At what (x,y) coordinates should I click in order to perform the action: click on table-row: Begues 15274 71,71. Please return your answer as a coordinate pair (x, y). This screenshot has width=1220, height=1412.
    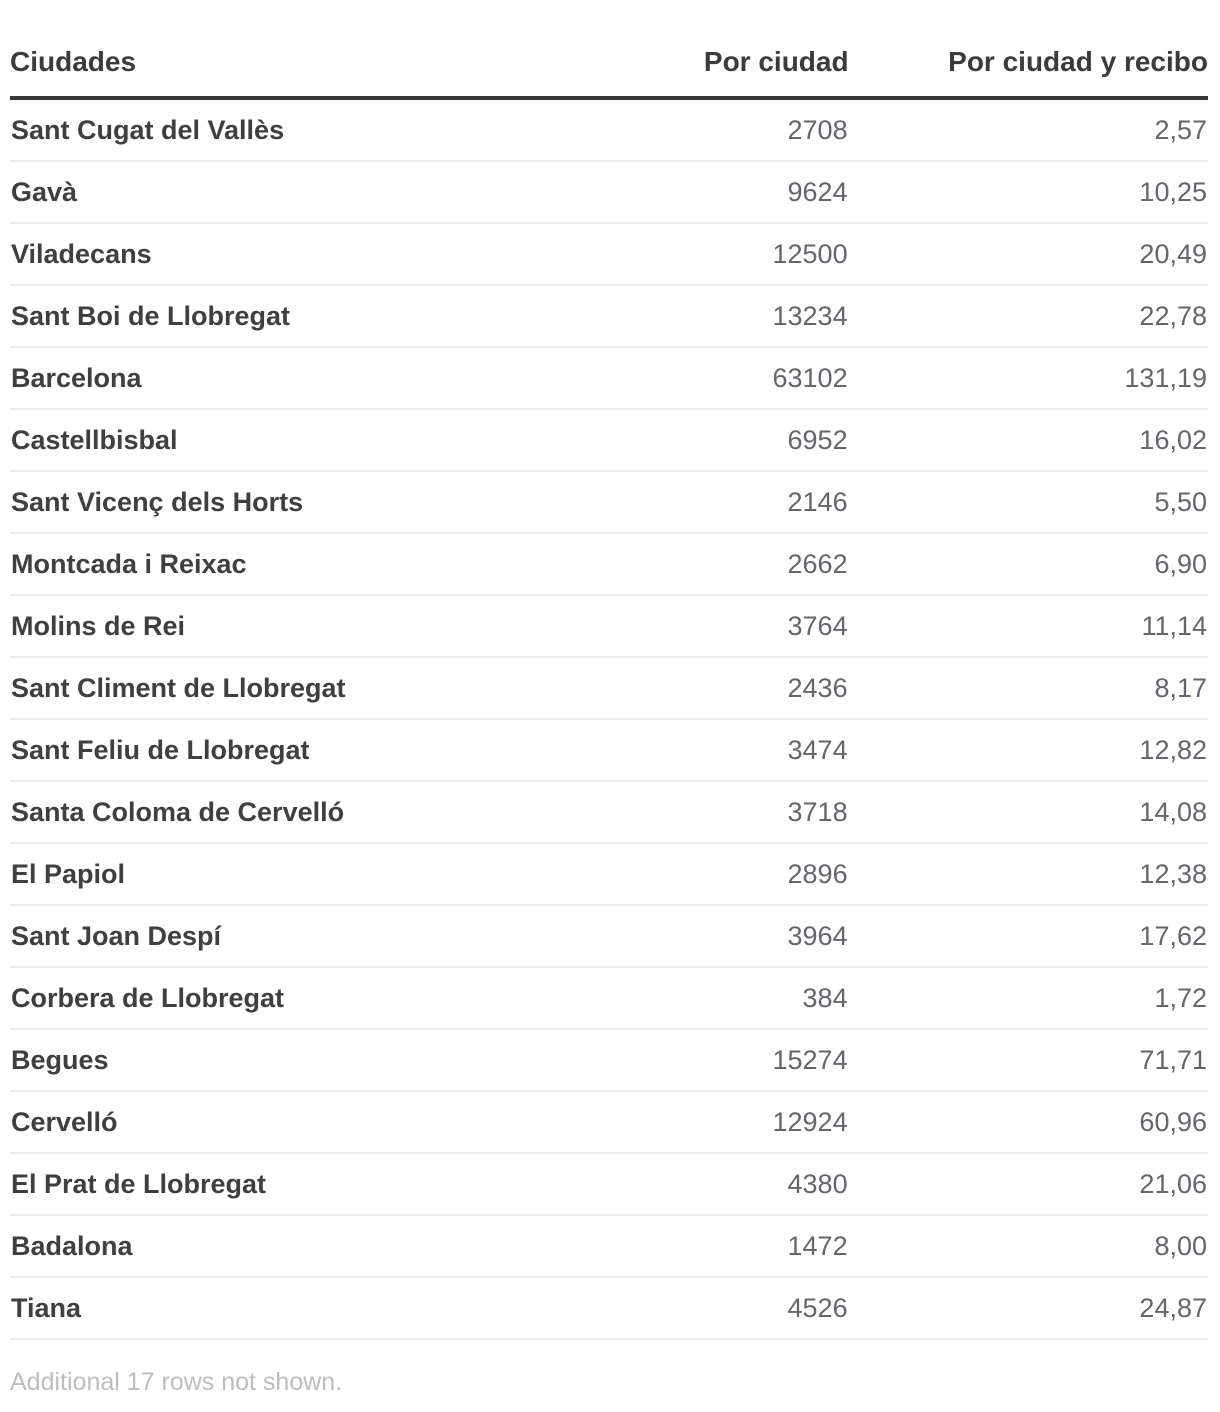
    Looking at the image, I should click on (609, 1060).